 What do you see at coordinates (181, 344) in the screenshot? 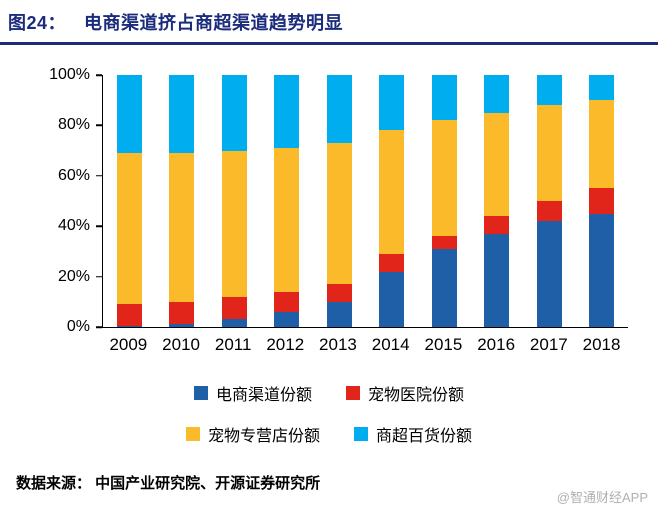
I see `x-axis-label: 2010` at bounding box center [181, 344].